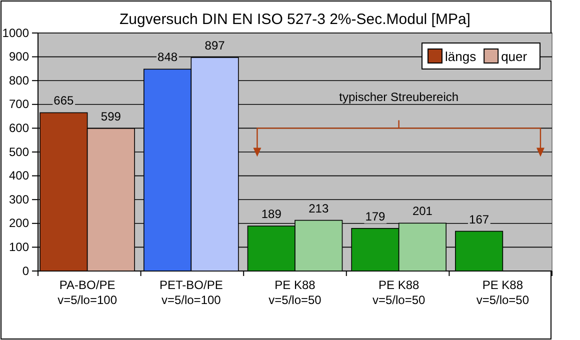 Image resolution: width=580 pixels, height=340 pixels. Describe the element at coordinates (19, 223) in the screenshot. I see `y-tick-label: 200` at that location.